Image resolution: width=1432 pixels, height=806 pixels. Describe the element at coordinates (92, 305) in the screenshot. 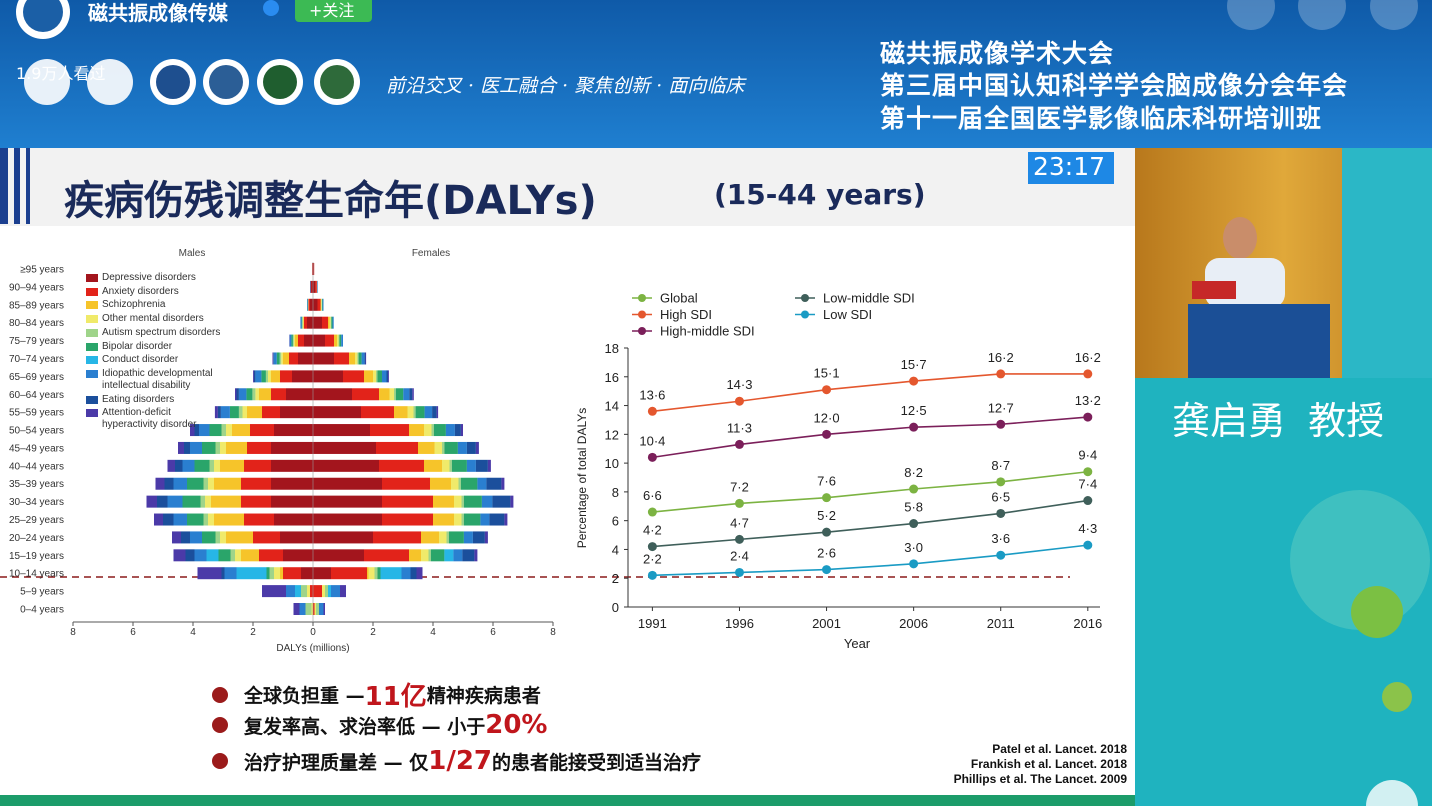

I see `legend-swatch` at that location.